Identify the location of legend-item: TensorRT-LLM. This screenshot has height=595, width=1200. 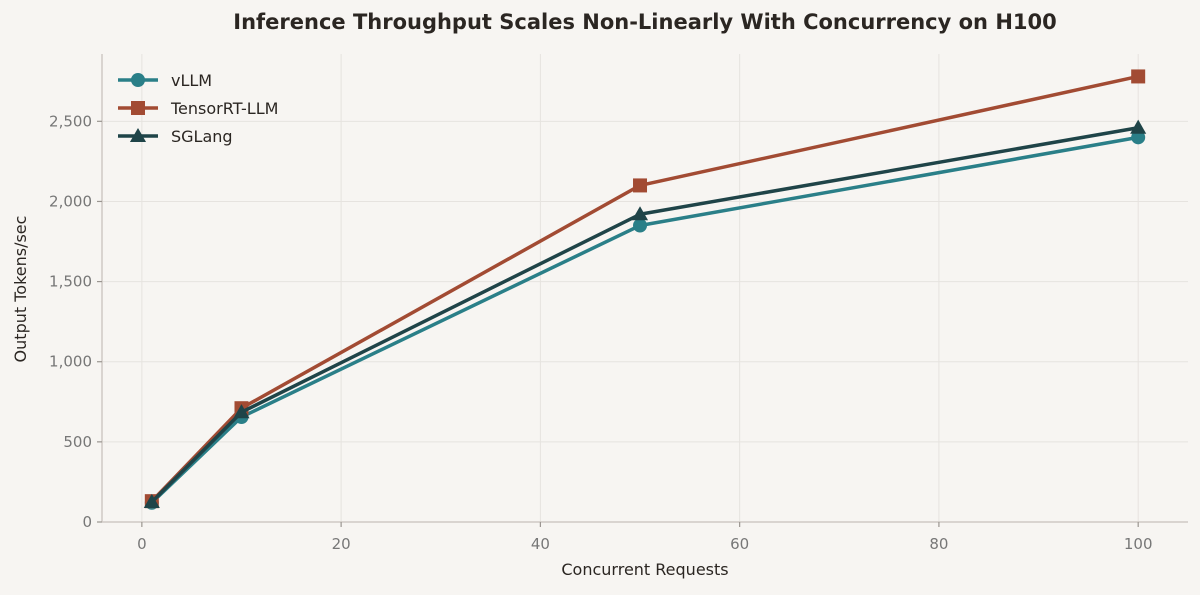
(198, 108).